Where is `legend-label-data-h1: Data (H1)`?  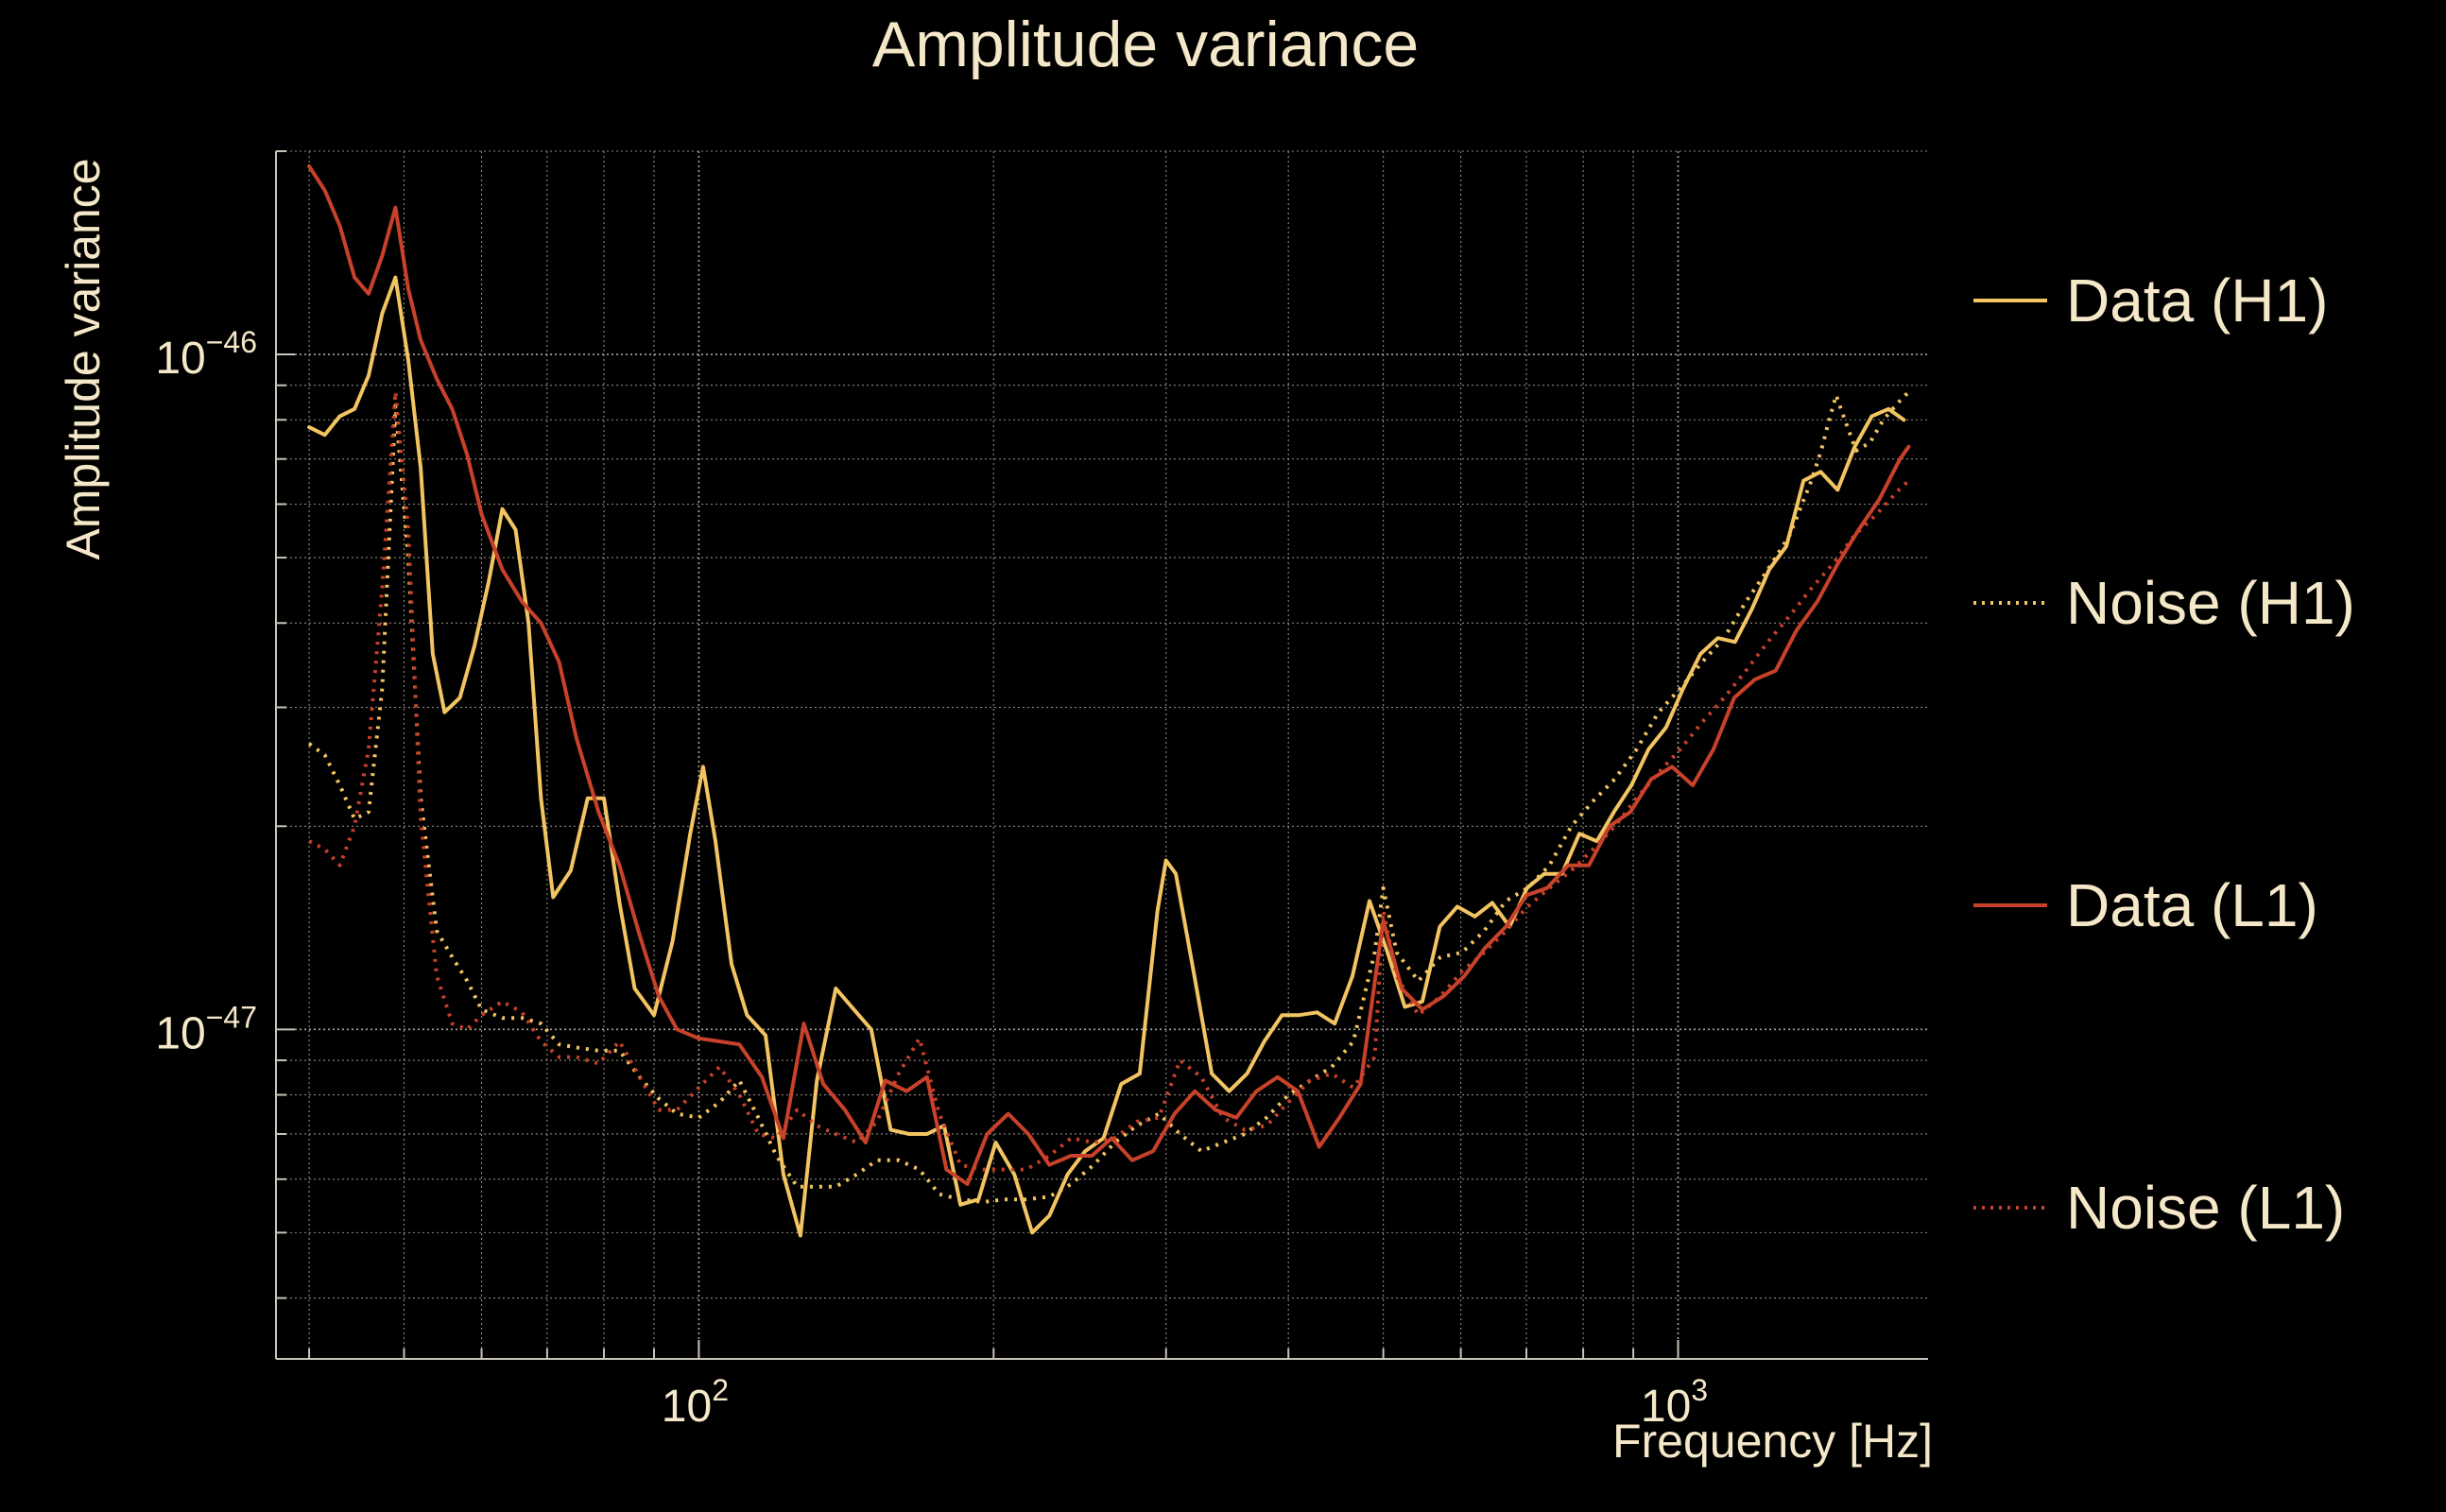 legend-label-data-h1: Data (H1) is located at coordinates (2197, 300).